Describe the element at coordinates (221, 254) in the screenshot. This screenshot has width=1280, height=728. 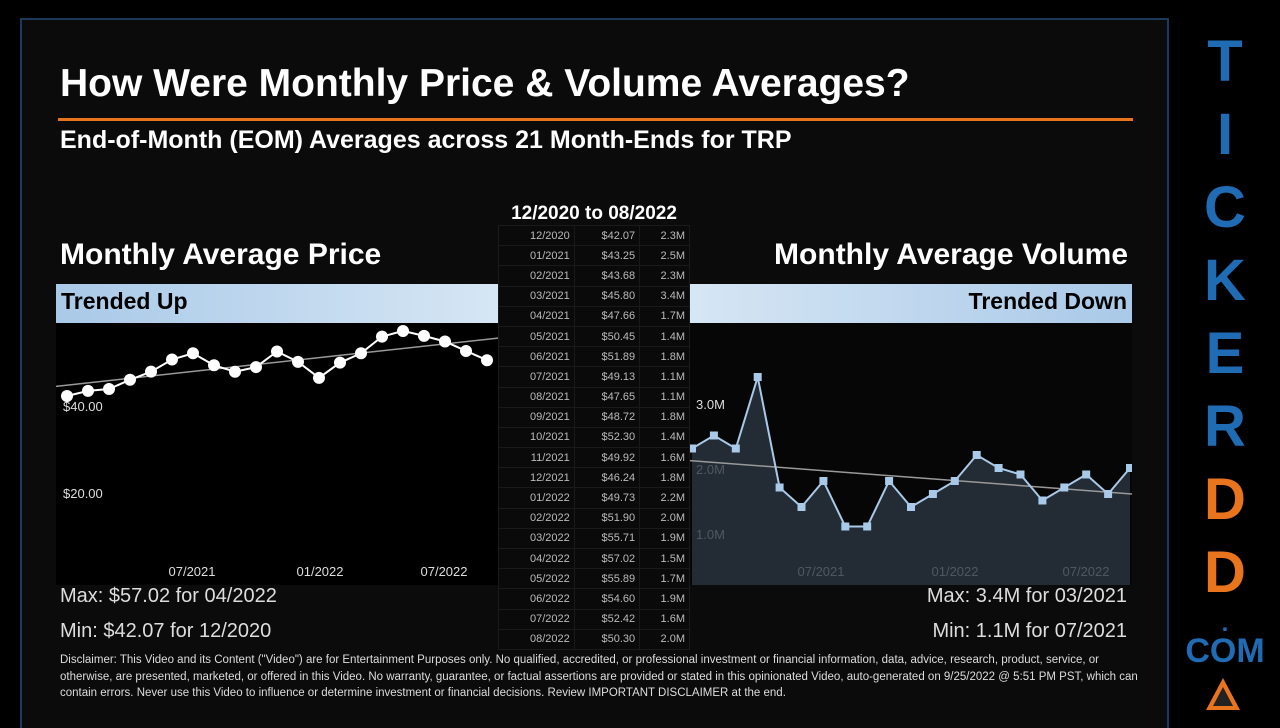
I see `price-panel-title: Monthly Average Price` at that location.